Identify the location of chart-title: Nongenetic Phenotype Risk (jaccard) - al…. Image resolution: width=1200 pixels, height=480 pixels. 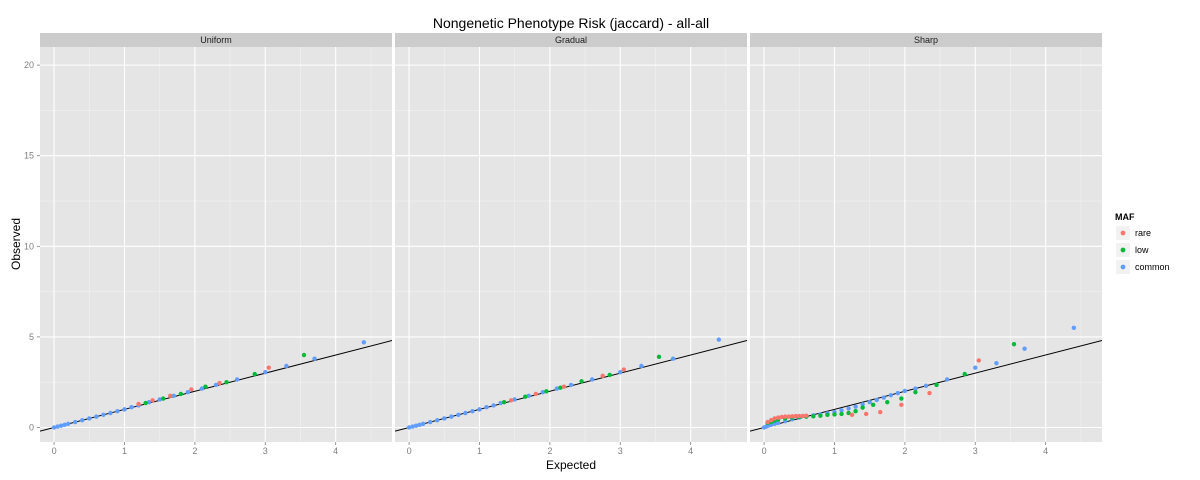
(571, 23).